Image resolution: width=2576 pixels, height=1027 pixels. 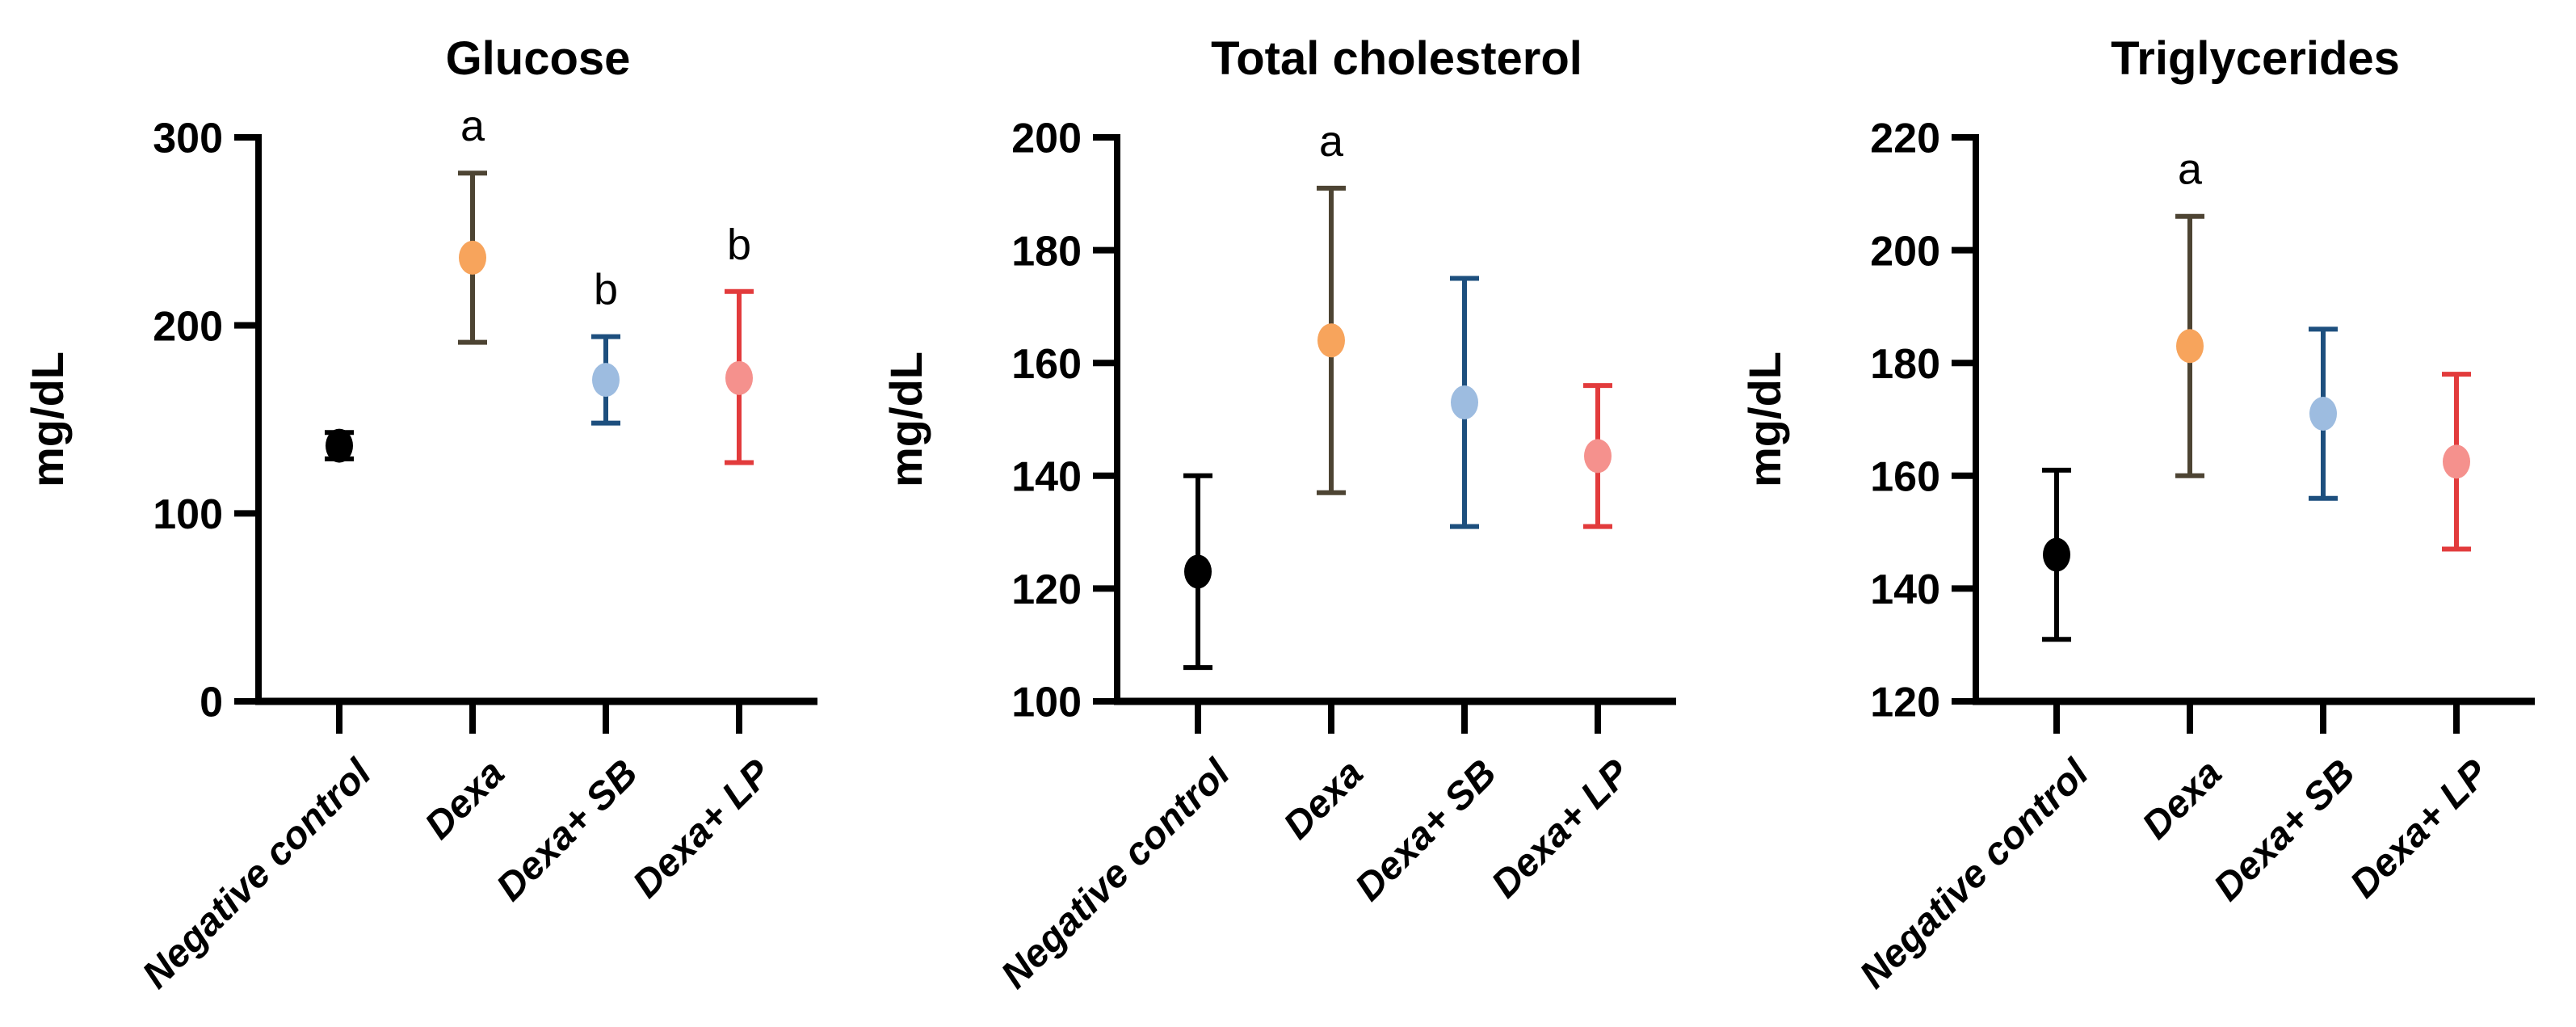 I want to click on panel-title: Total cholesterol, so click(x=1396, y=58).